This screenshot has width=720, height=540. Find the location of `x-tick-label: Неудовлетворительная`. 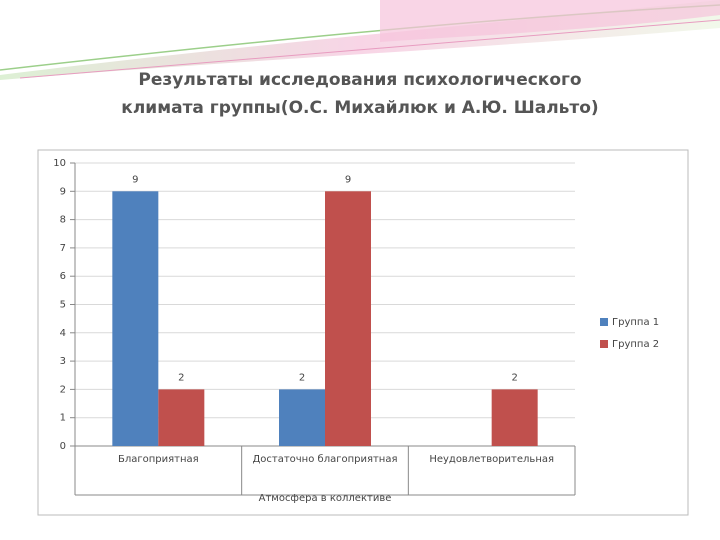

x-tick-label: Неудовлетворительная is located at coordinates (491, 459).